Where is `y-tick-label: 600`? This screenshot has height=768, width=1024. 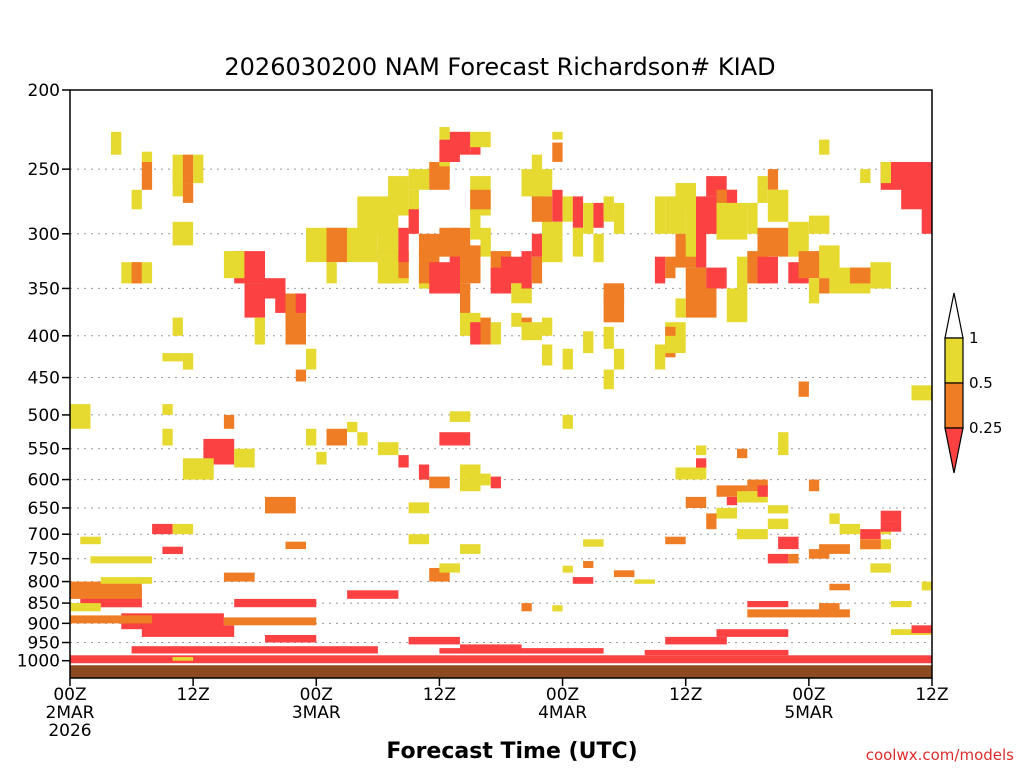 y-tick-label: 600 is located at coordinates (44, 481).